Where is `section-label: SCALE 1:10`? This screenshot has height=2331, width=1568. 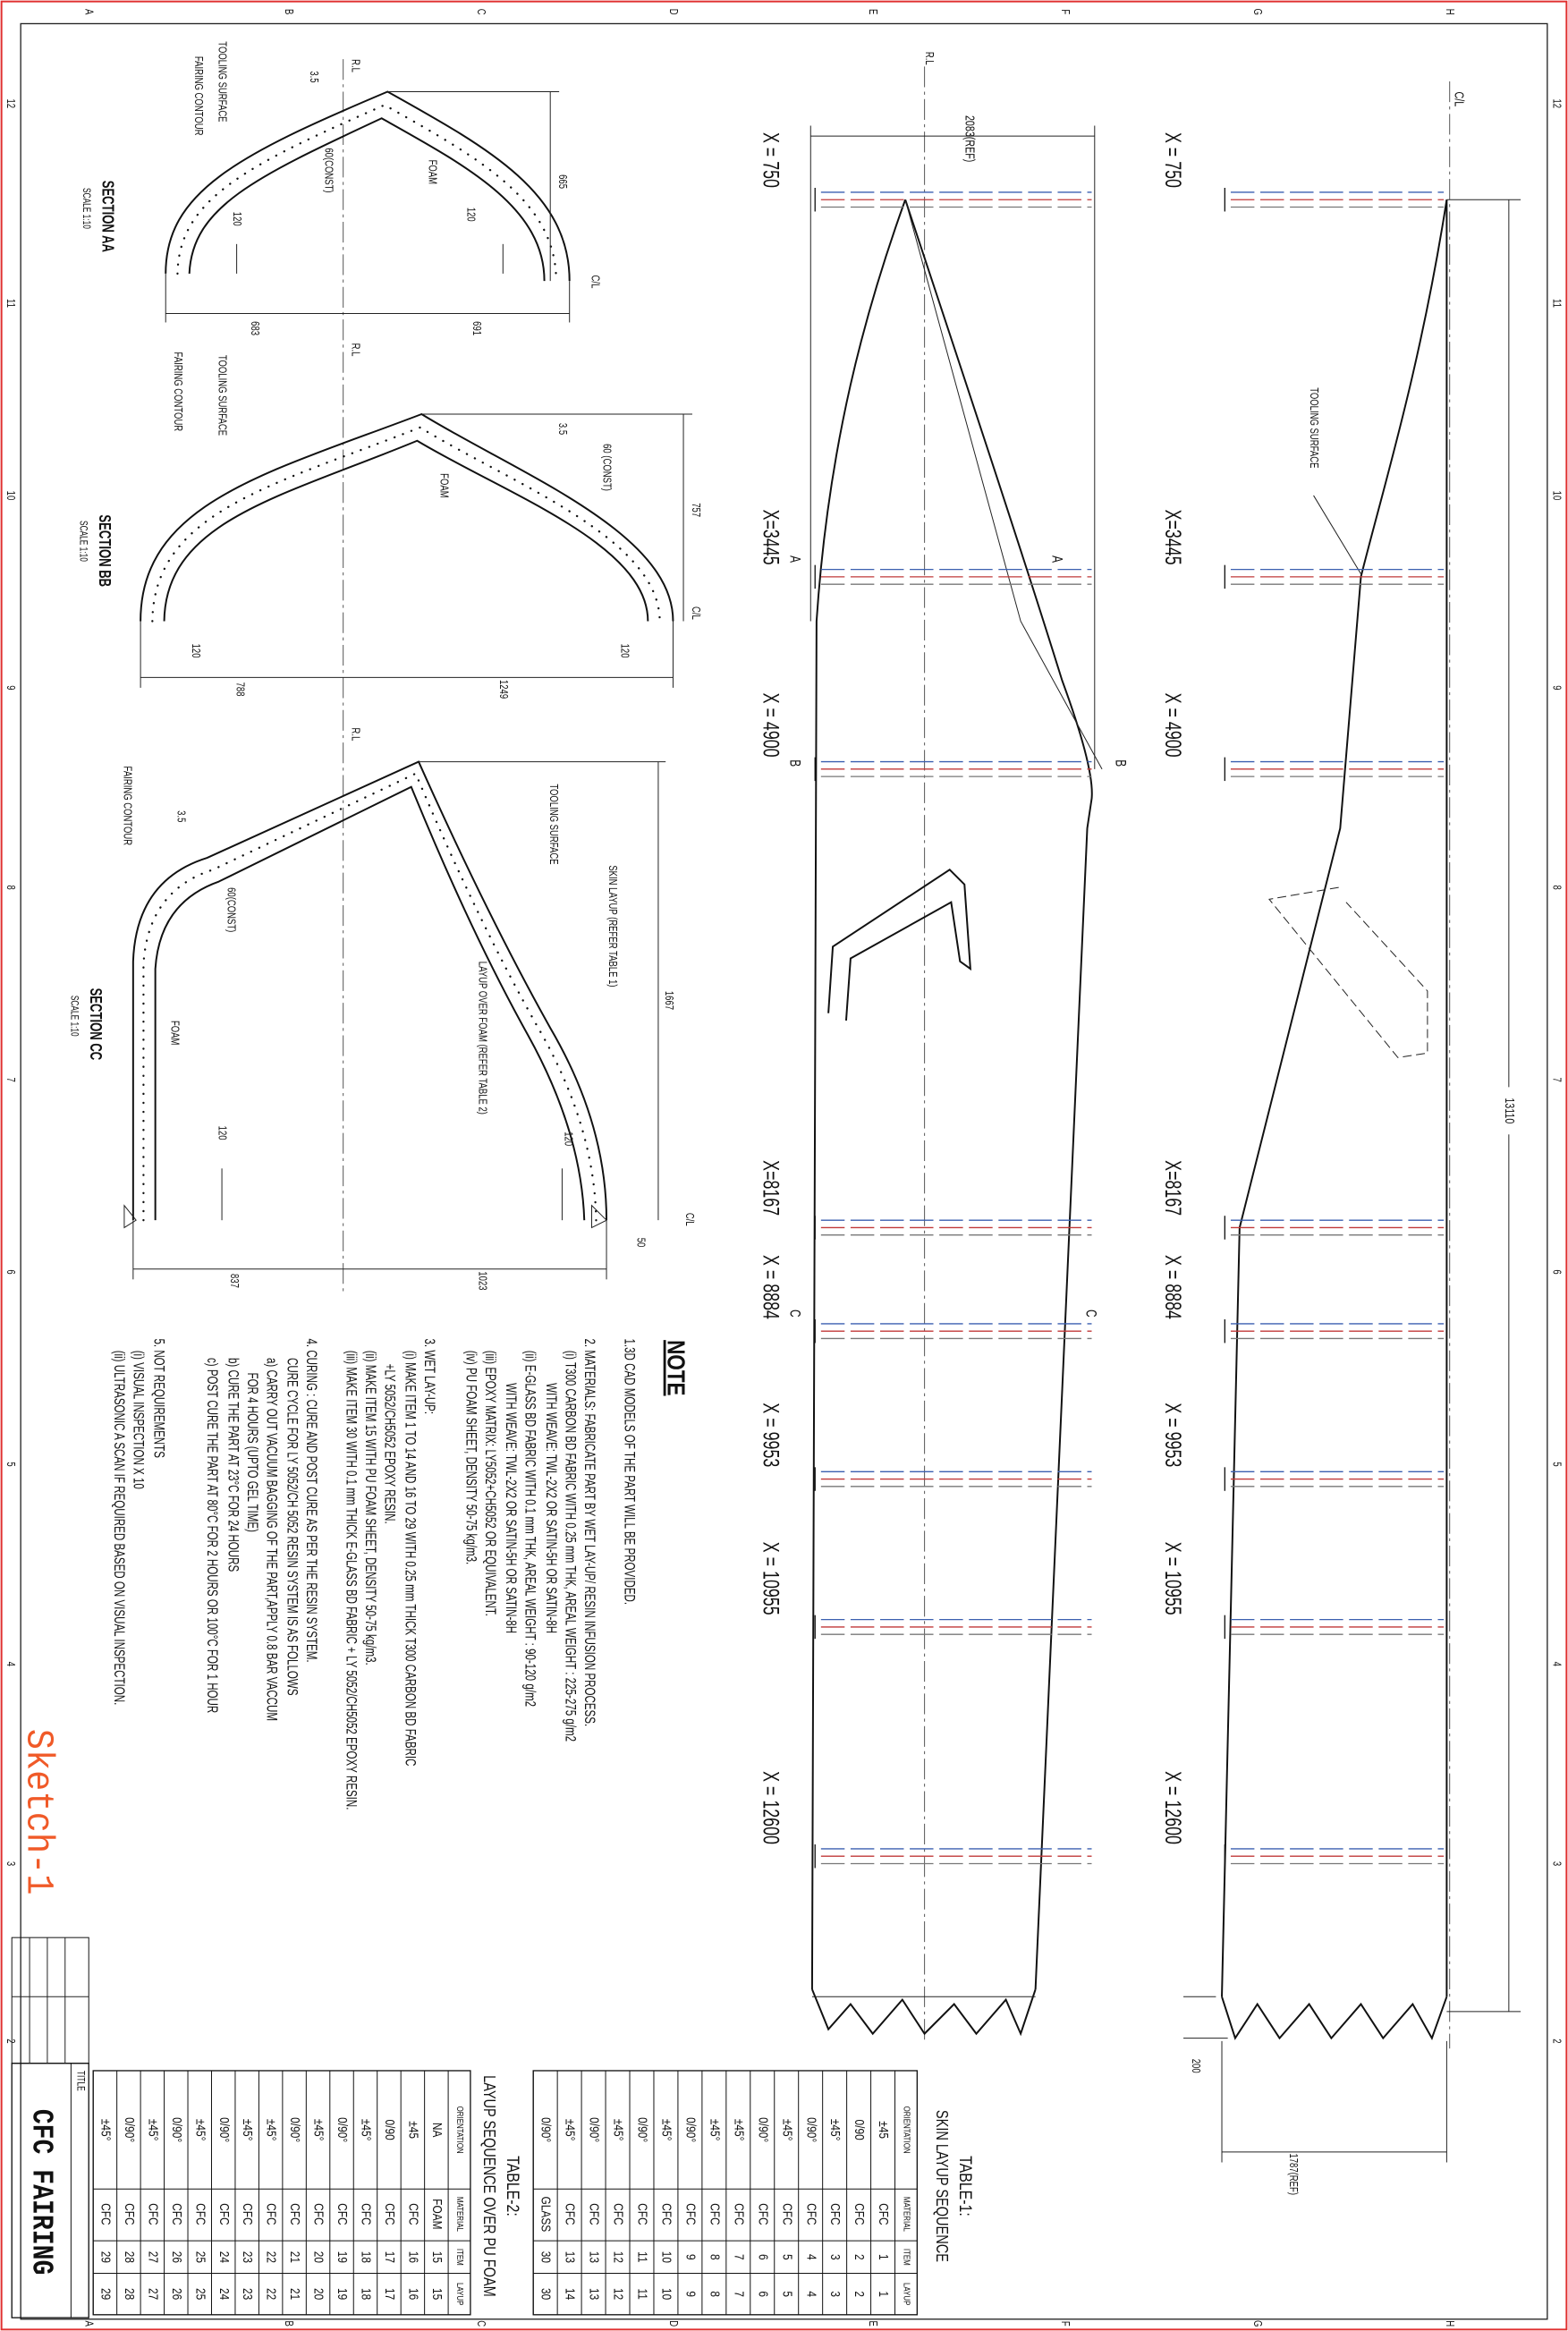 section-label: SCALE 1:10 is located at coordinates (74, 1016).